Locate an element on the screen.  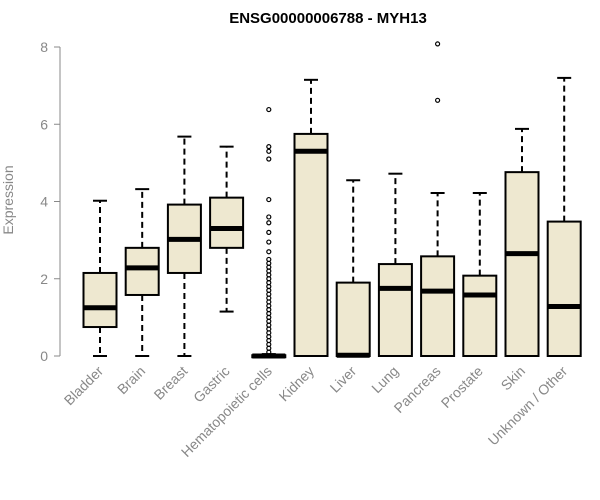
x-tick-label: Prostate is located at coordinates (462, 387).